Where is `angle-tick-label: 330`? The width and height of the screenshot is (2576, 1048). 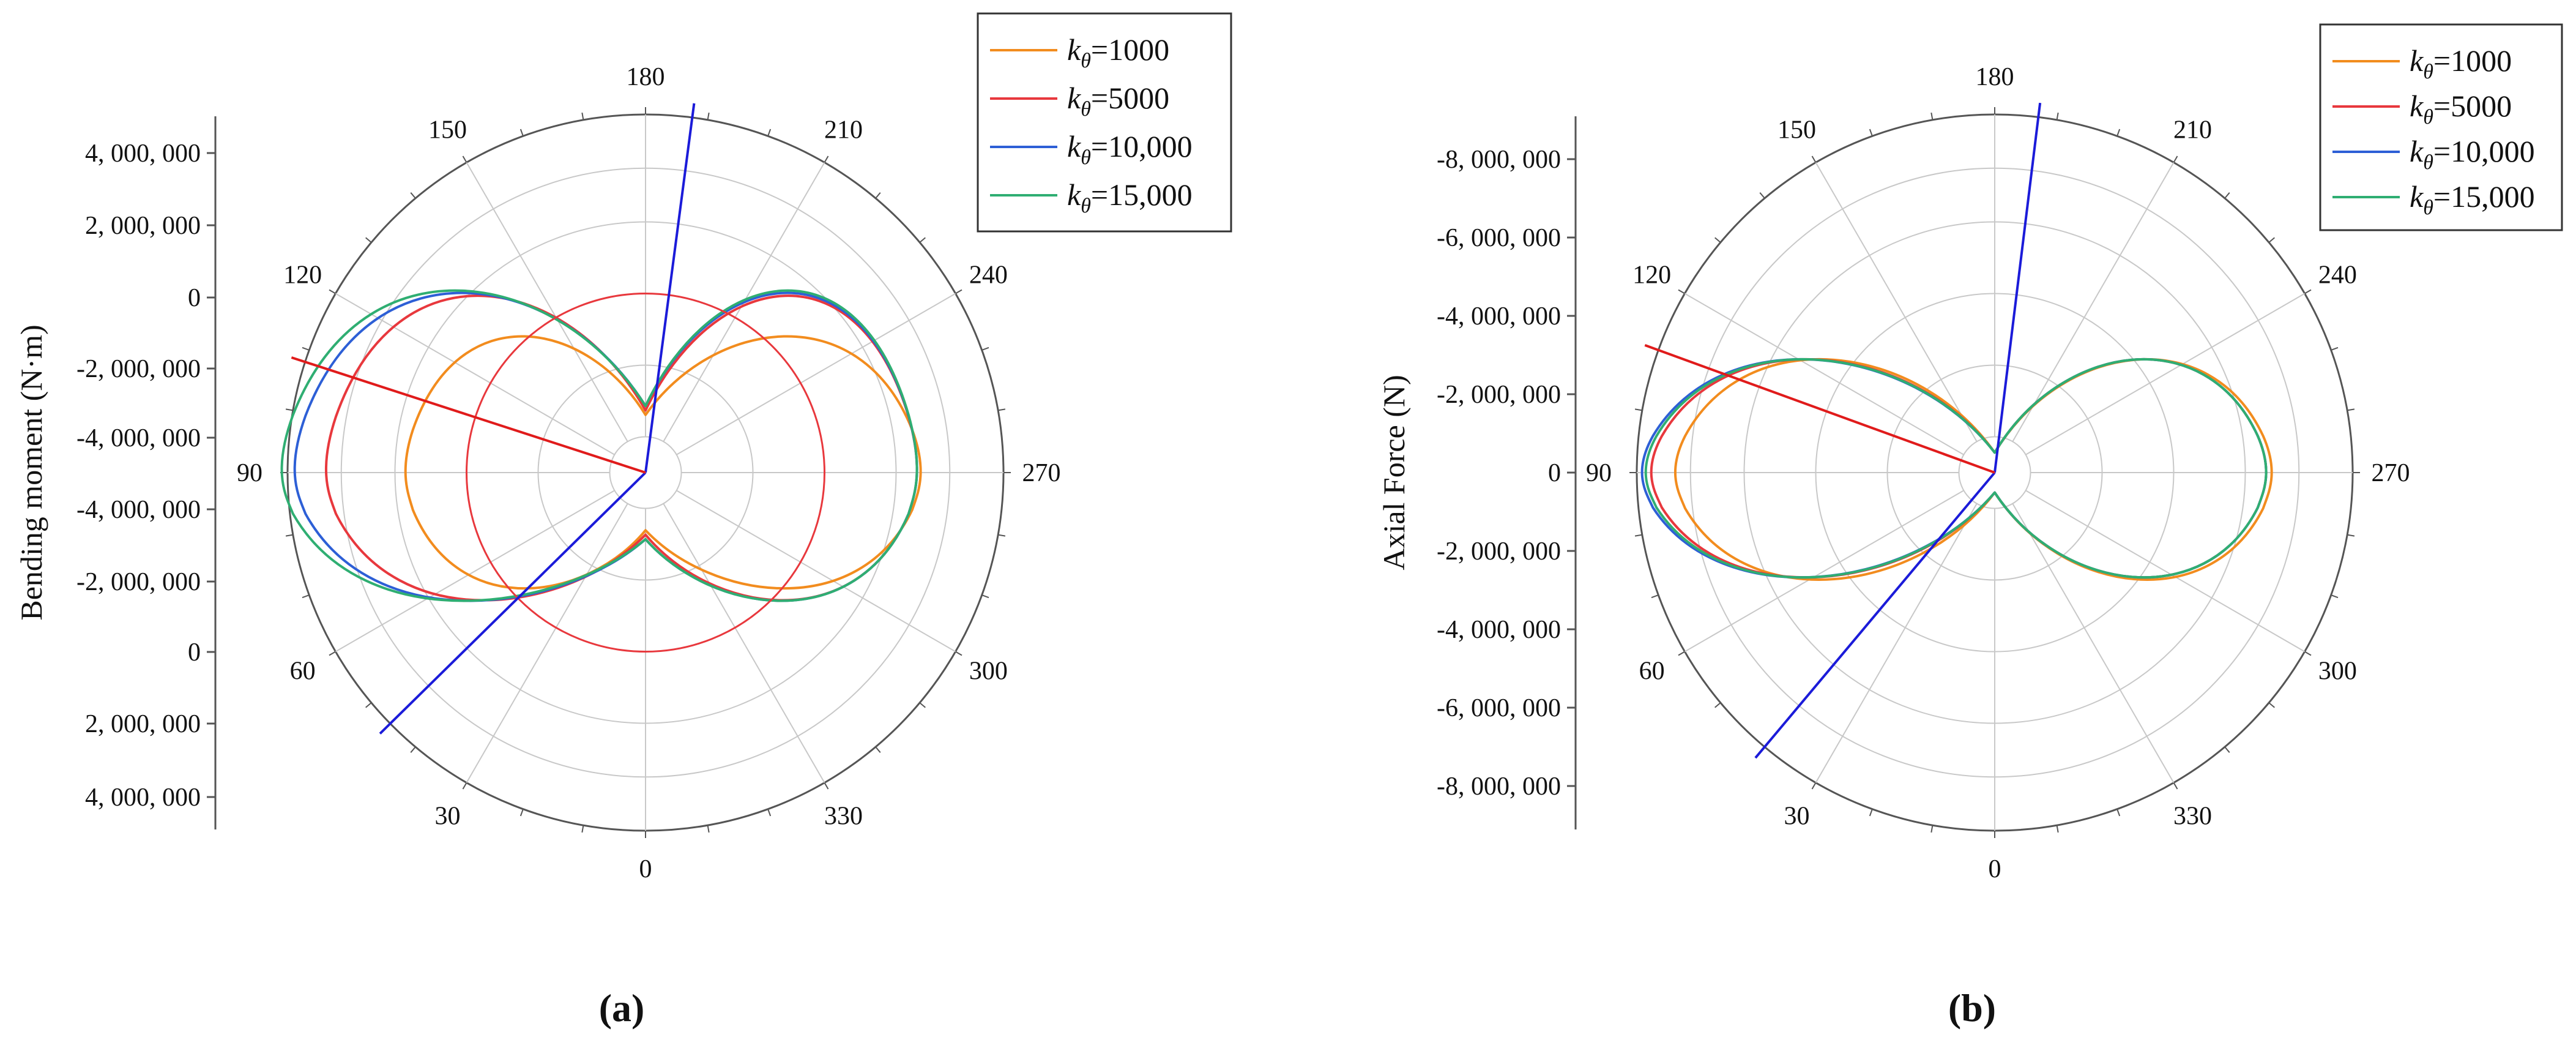 angle-tick-label: 330 is located at coordinates (844, 816).